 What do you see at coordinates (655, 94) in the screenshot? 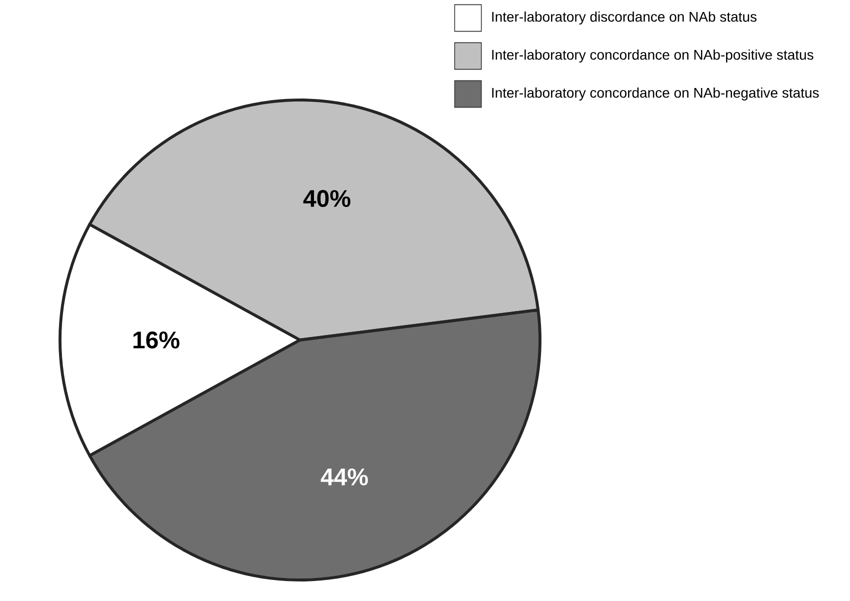
I see `legend-label: Inter-laboratory concordance on NAb-negative status` at bounding box center [655, 94].